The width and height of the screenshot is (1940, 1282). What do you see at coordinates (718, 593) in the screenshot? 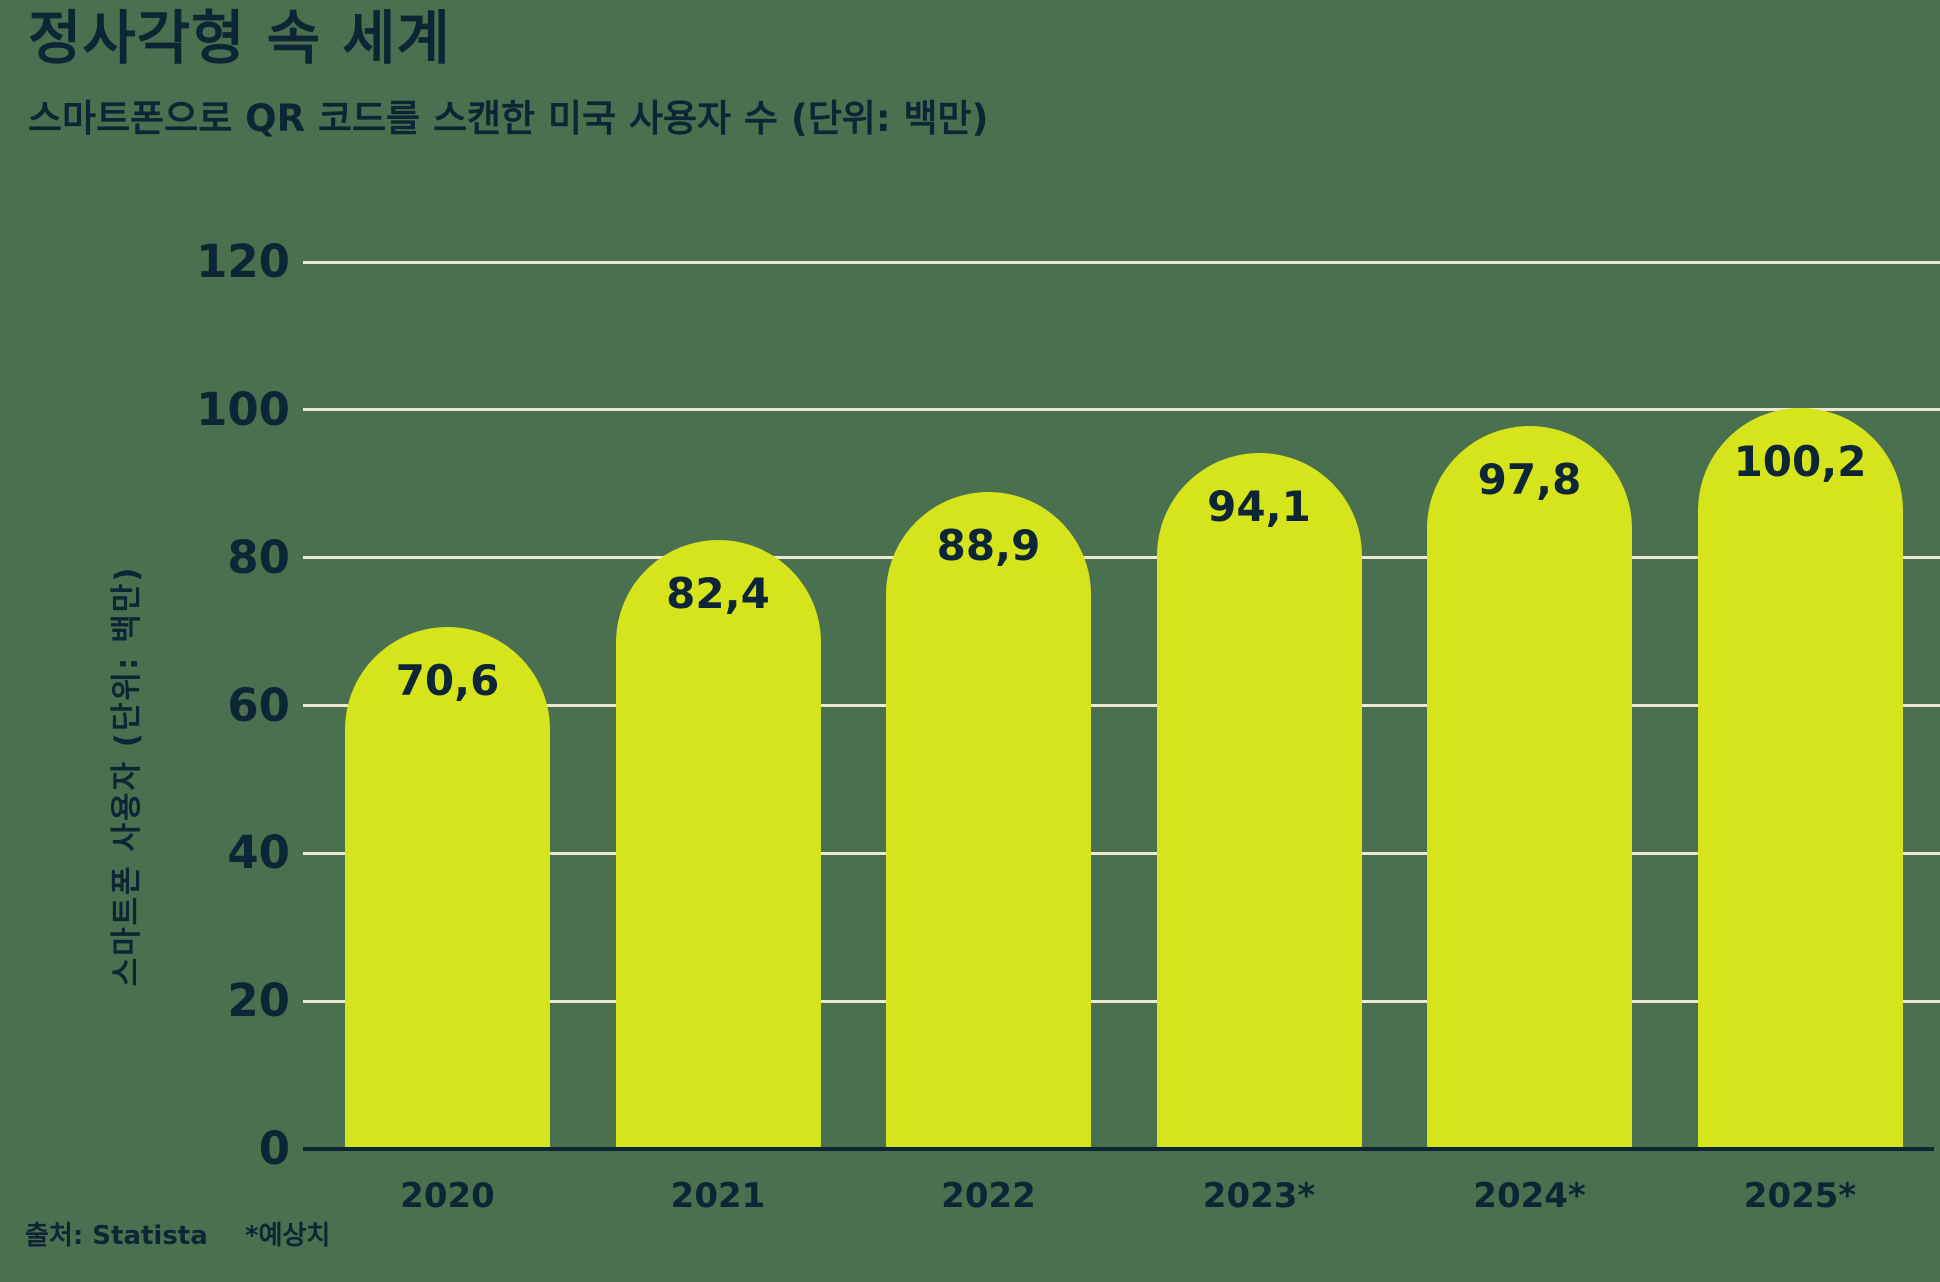
I see `bar-value-2021: 82,4` at bounding box center [718, 593].